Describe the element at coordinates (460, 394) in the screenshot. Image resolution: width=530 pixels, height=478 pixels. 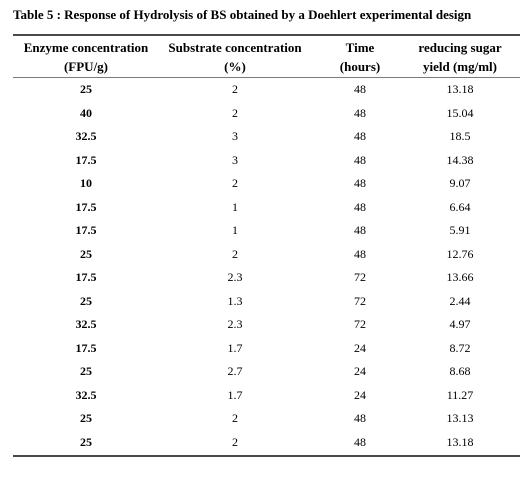
I see `cell-reducing-sugar-yield: 11.27` at that location.